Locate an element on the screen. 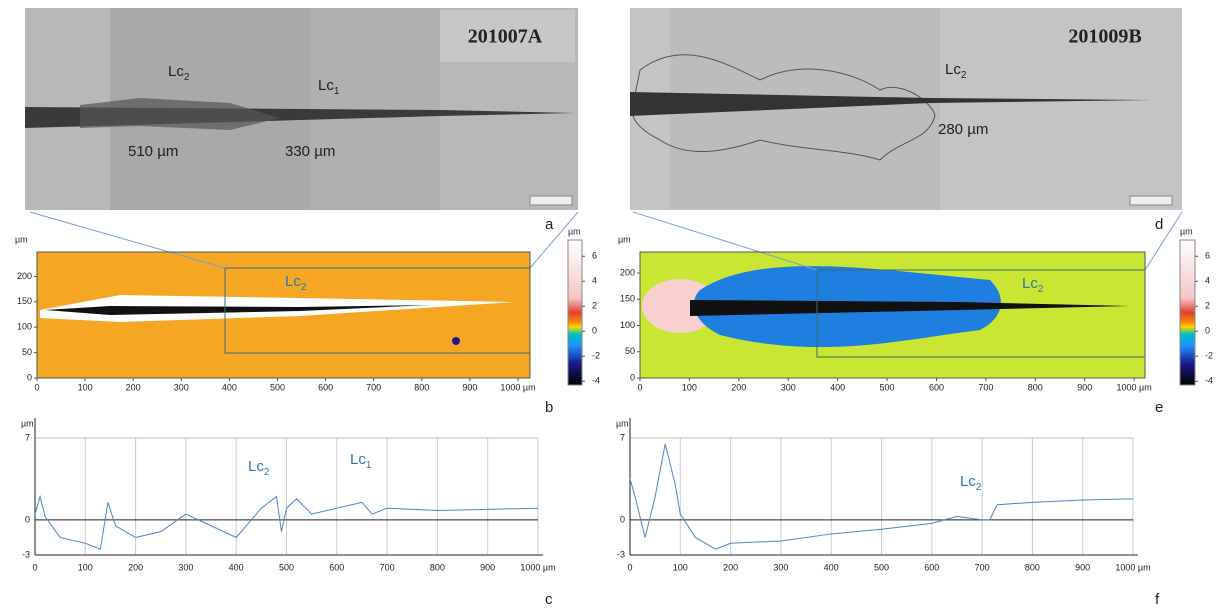 The height and width of the screenshot is (608, 1221). panel-label: c is located at coordinates (549, 599).